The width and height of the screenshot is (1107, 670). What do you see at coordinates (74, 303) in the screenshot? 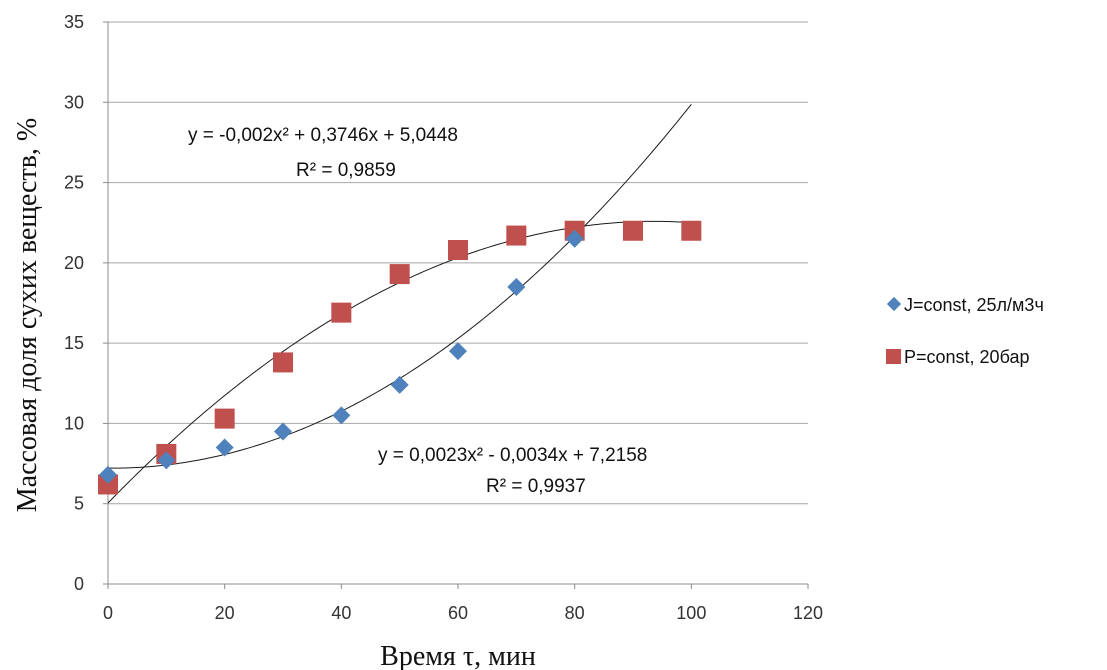
I see `y-tick-labels: 0 5 10 15 20 25 30 35` at bounding box center [74, 303].